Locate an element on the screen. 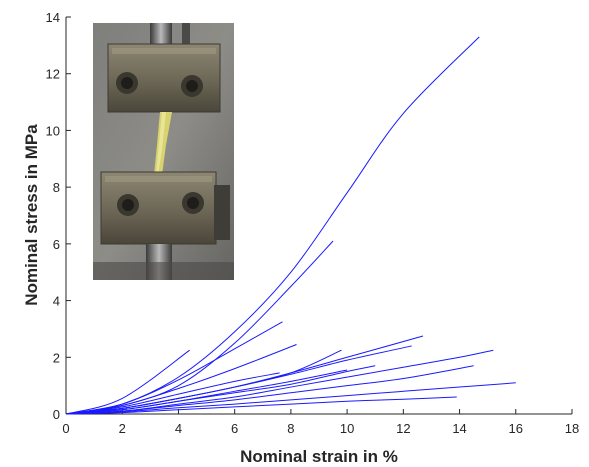  y-tick-label: 0 is located at coordinates (56, 414).